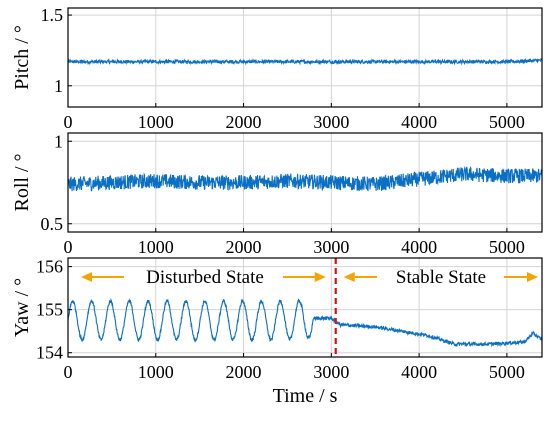 The height and width of the screenshot is (421, 550). I want to click on yaw-series-line, so click(305, 322).